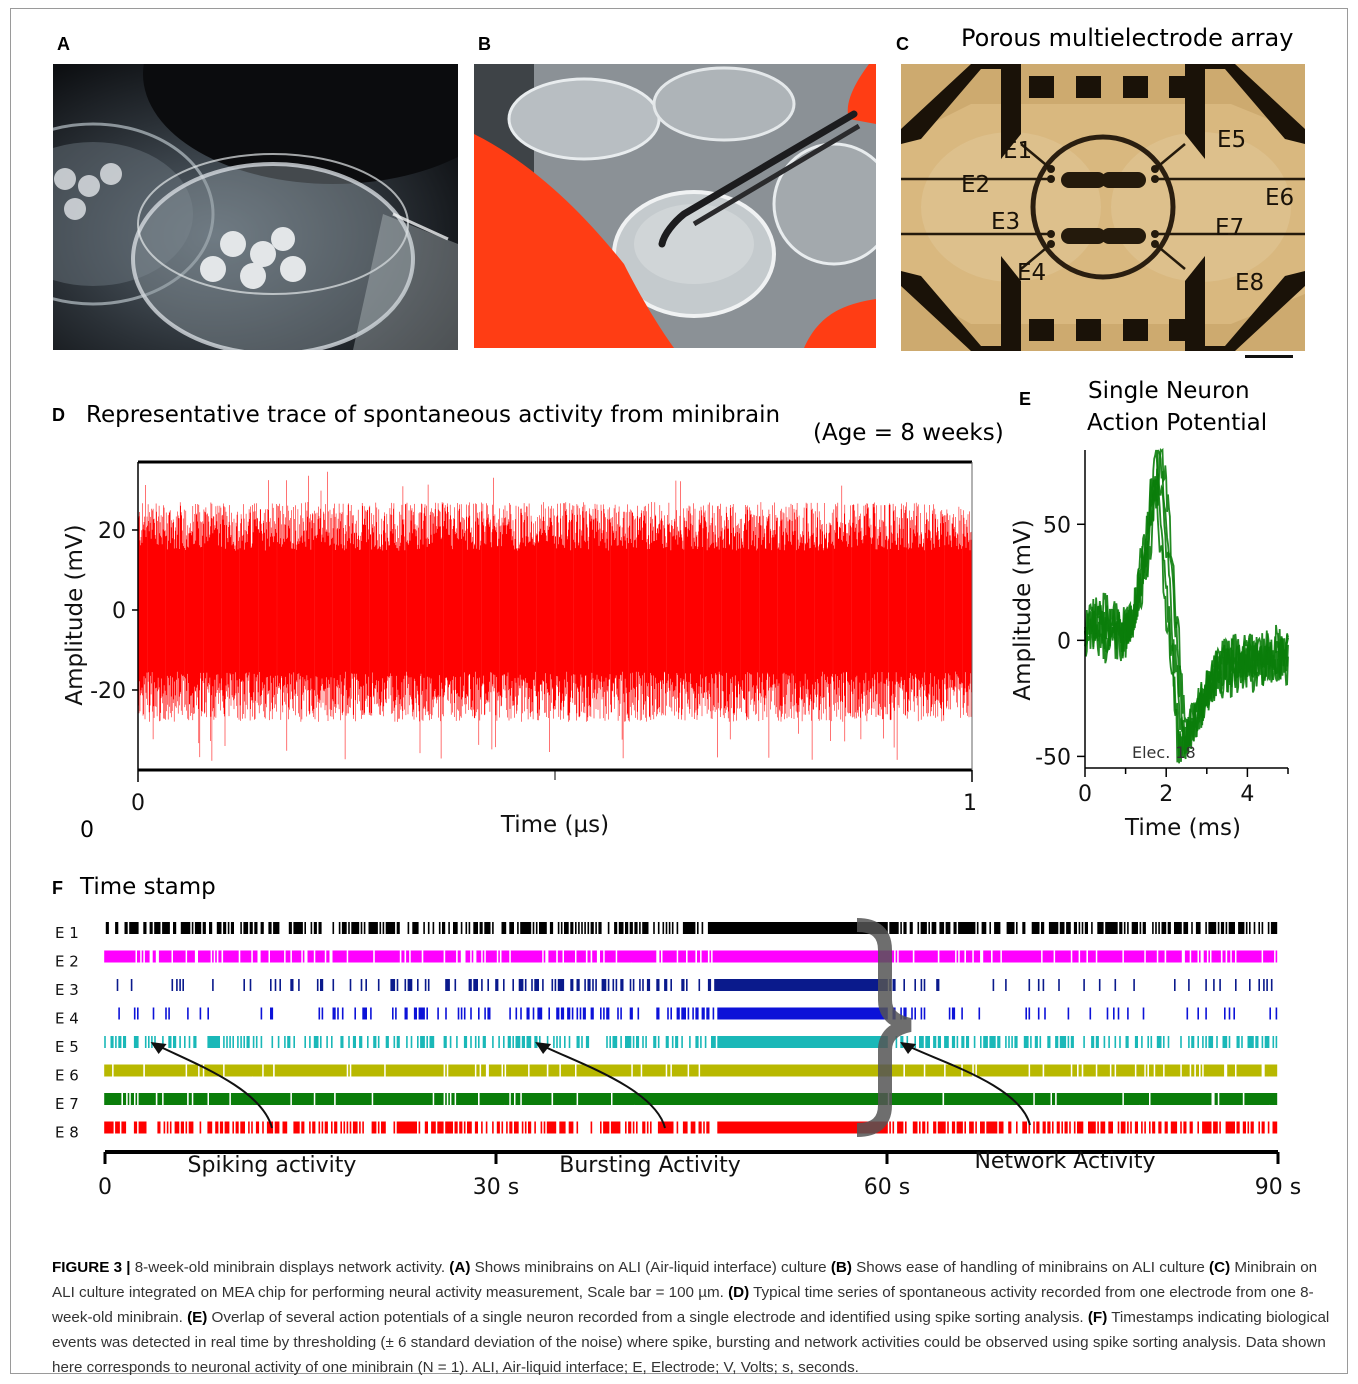  Describe the element at coordinates (91, 1267) in the screenshot. I see `caption-label: FIGURE 3 |` at that location.